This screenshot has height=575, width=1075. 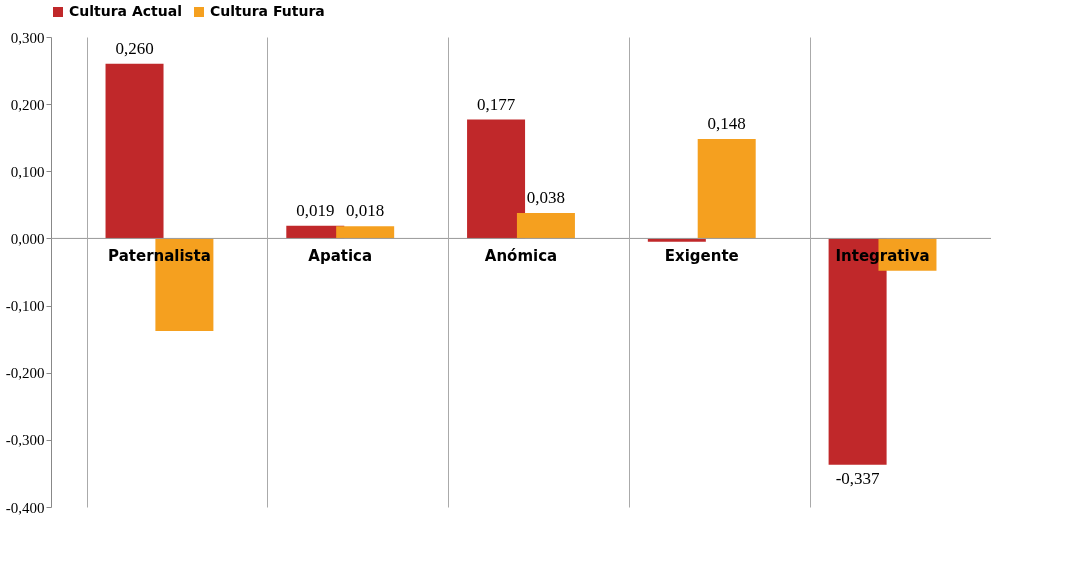 What do you see at coordinates (340, 255) in the screenshot?
I see `x-tick-label: Apatica` at bounding box center [340, 255].